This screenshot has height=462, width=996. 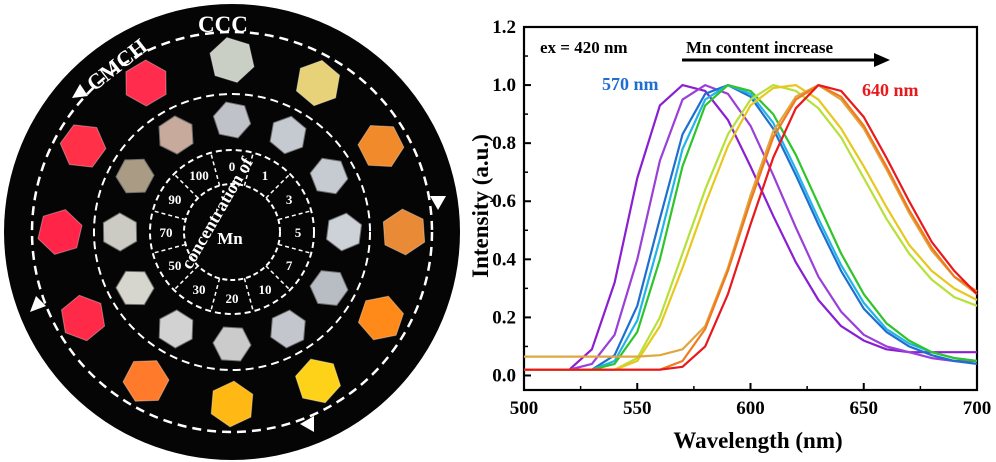 What do you see at coordinates (977, 408) in the screenshot?
I see `x-tick-label: 700` at bounding box center [977, 408].